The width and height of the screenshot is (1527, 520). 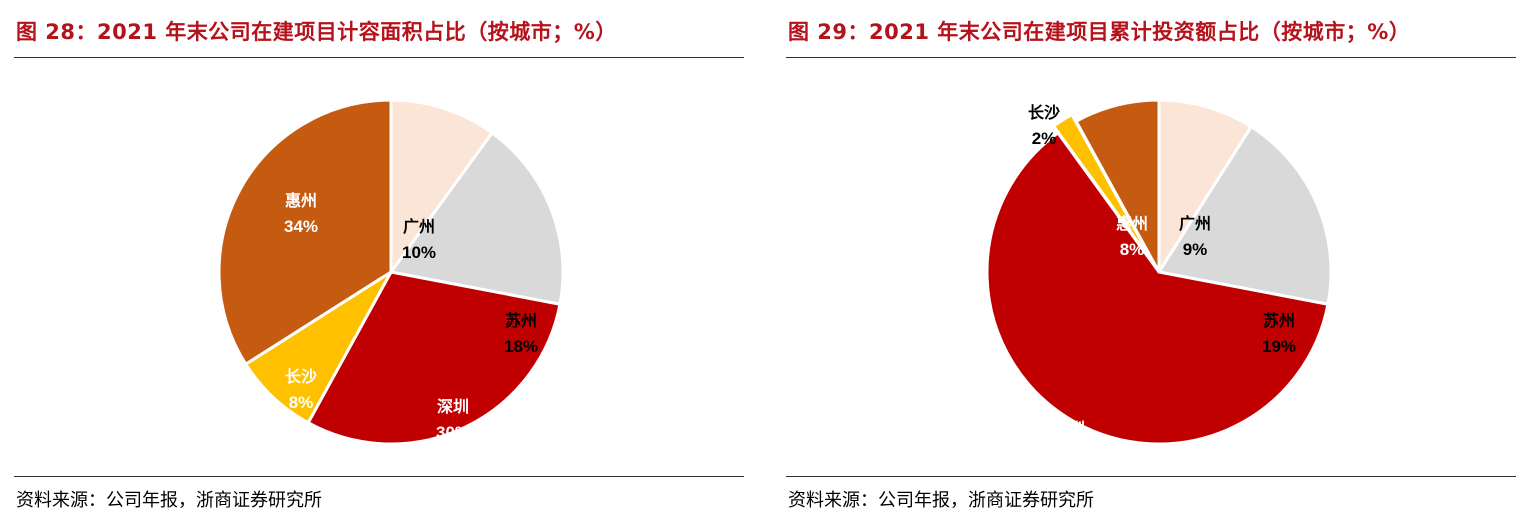 What do you see at coordinates (1099, 32) in the screenshot?
I see `chart-title: 图 29：2021 年末公司在建项目累计投资额占比（按城市；%）` at bounding box center [1099, 32].